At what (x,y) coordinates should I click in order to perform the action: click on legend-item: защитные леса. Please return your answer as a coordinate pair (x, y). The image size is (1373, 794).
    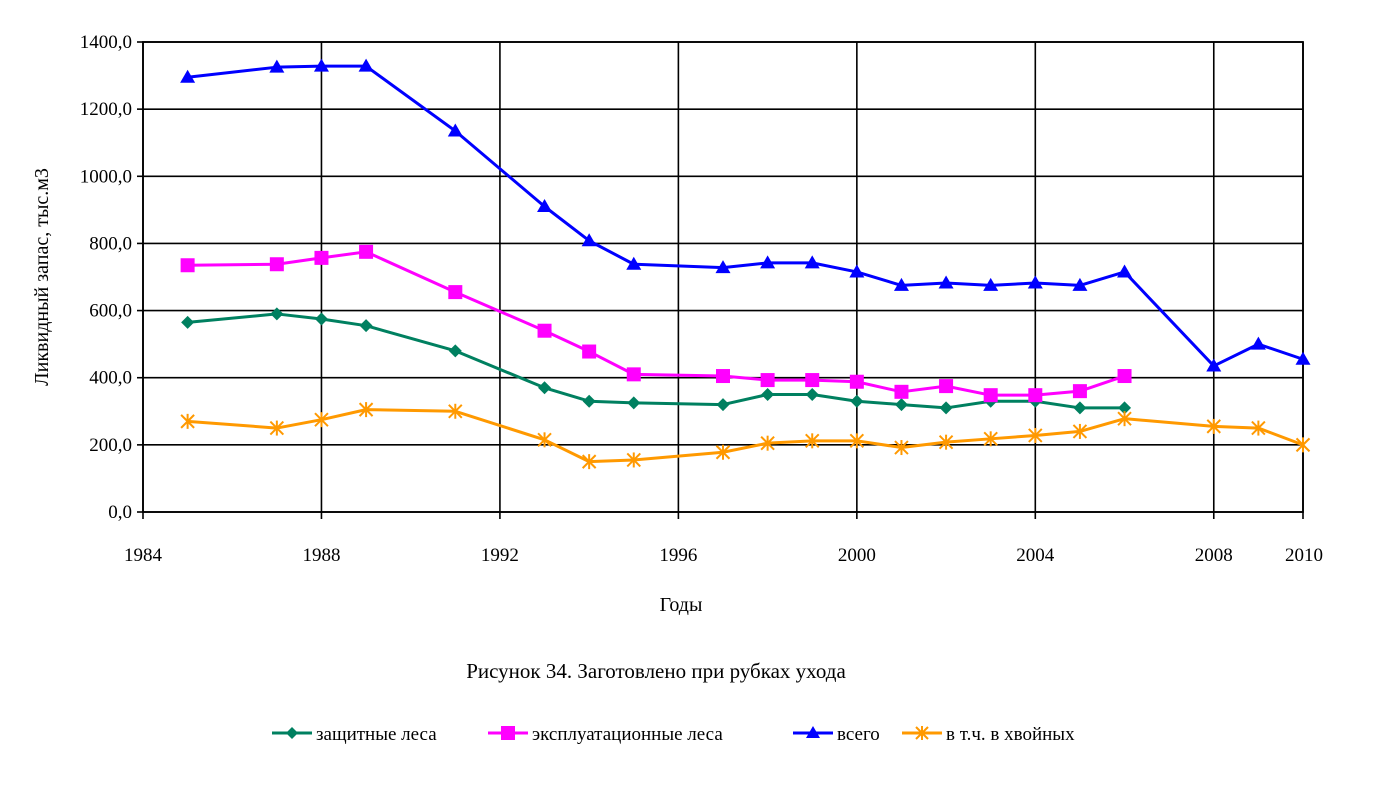
    Looking at the image, I should click on (354, 734).